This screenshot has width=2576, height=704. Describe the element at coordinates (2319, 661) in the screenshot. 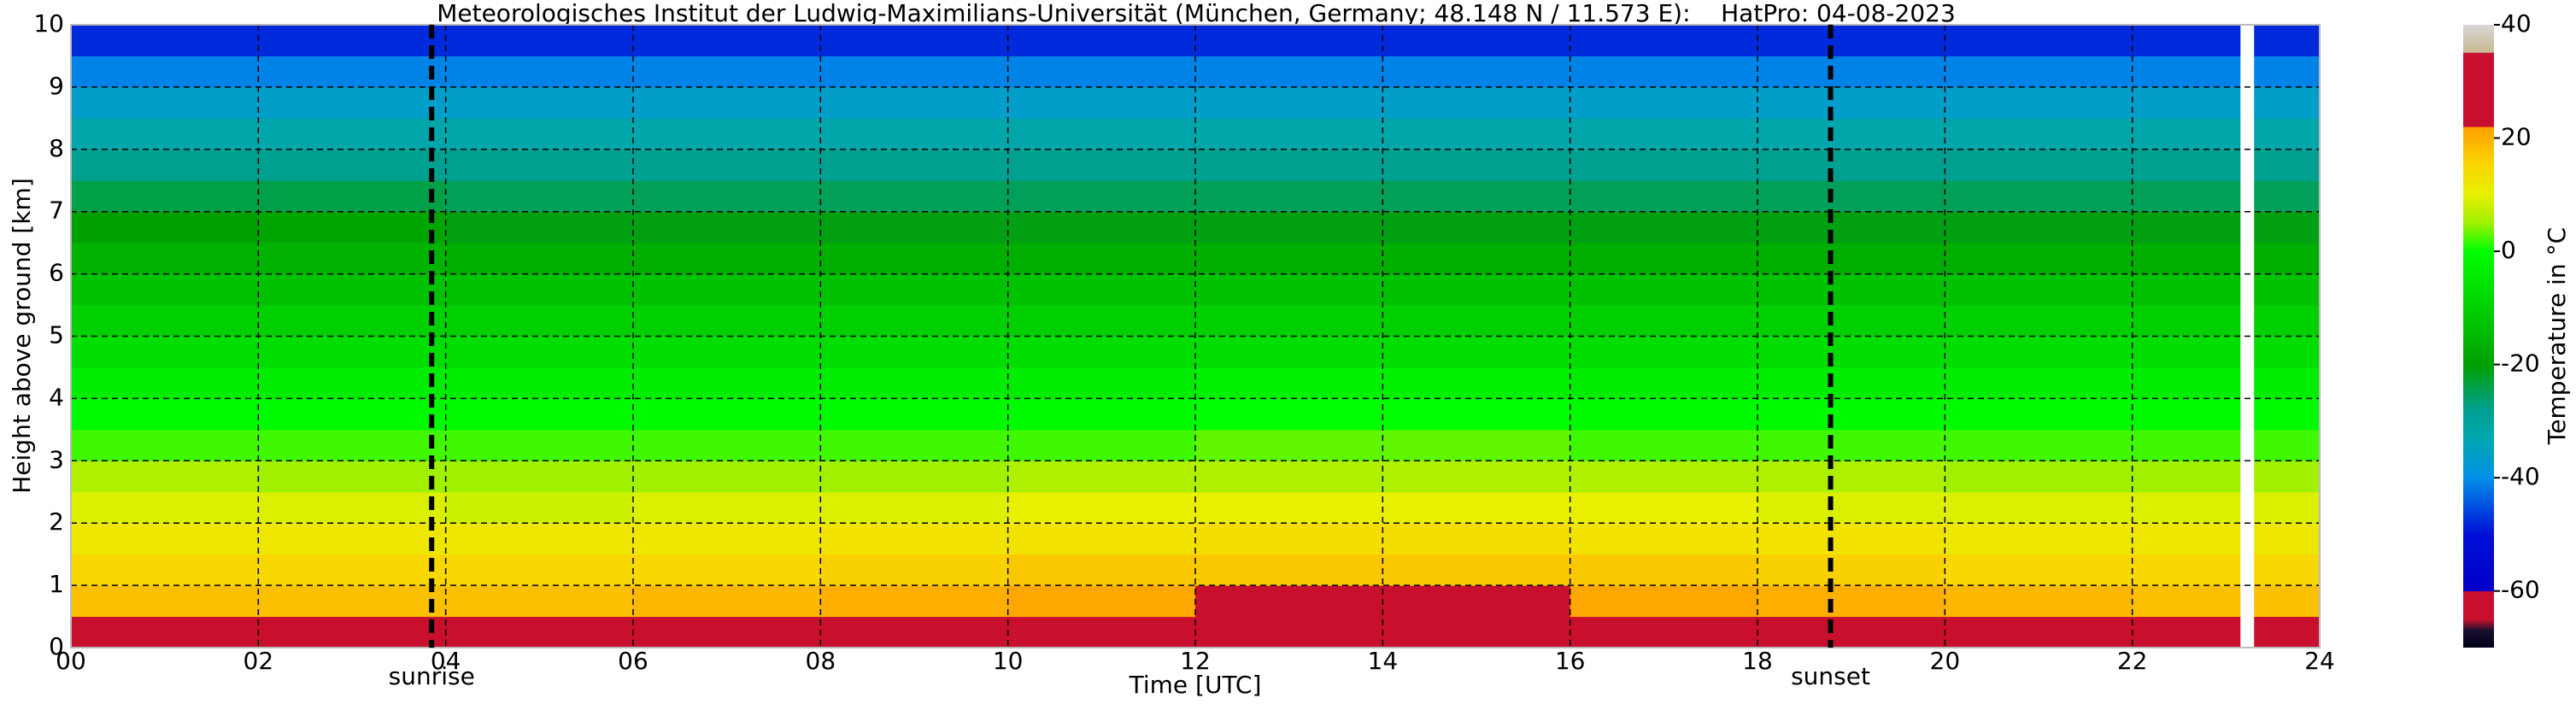

I see `x-tick-label: 24` at that location.